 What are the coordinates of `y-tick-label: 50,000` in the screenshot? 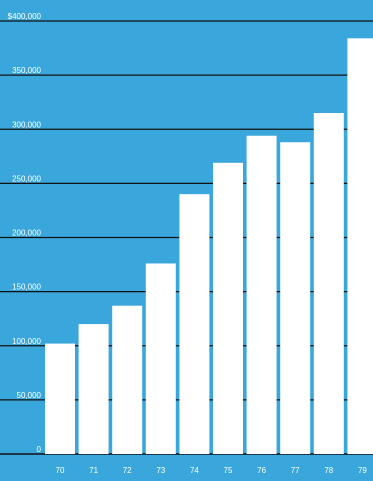 It's located at (29, 395).